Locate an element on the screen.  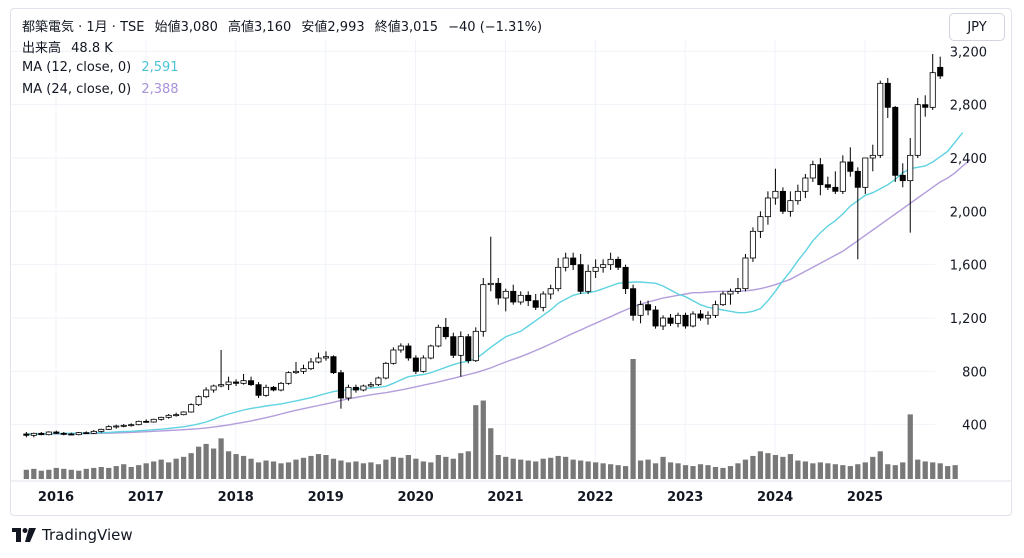
year-tick-label: 2019 is located at coordinates (326, 497).